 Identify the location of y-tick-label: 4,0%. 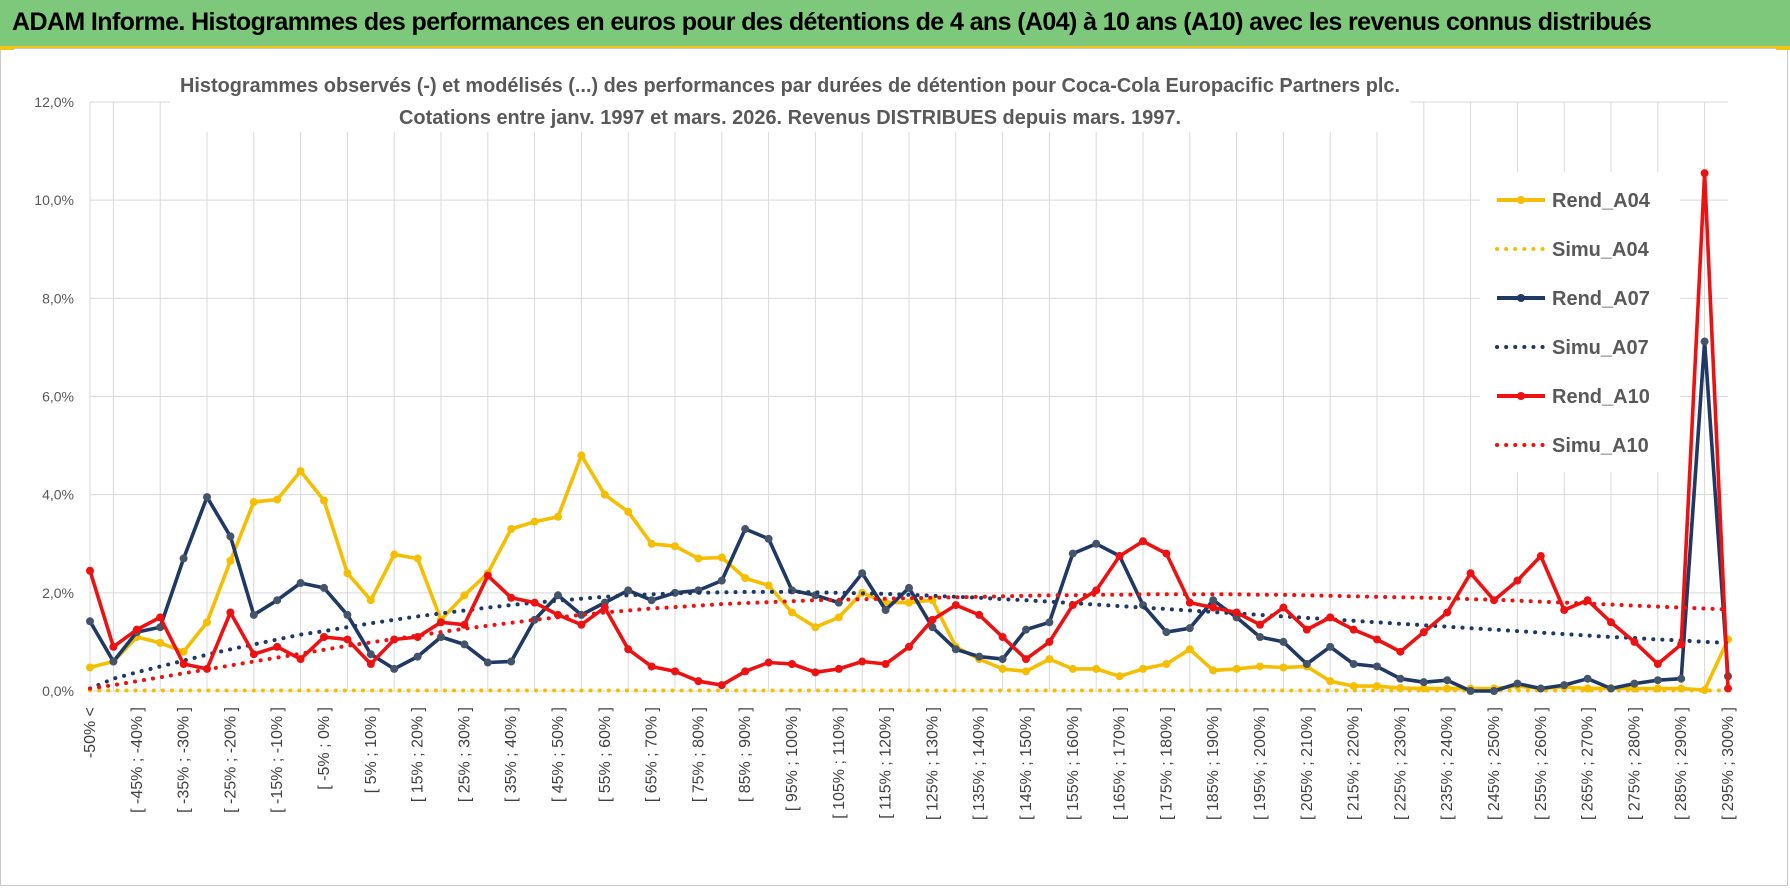
(58, 495).